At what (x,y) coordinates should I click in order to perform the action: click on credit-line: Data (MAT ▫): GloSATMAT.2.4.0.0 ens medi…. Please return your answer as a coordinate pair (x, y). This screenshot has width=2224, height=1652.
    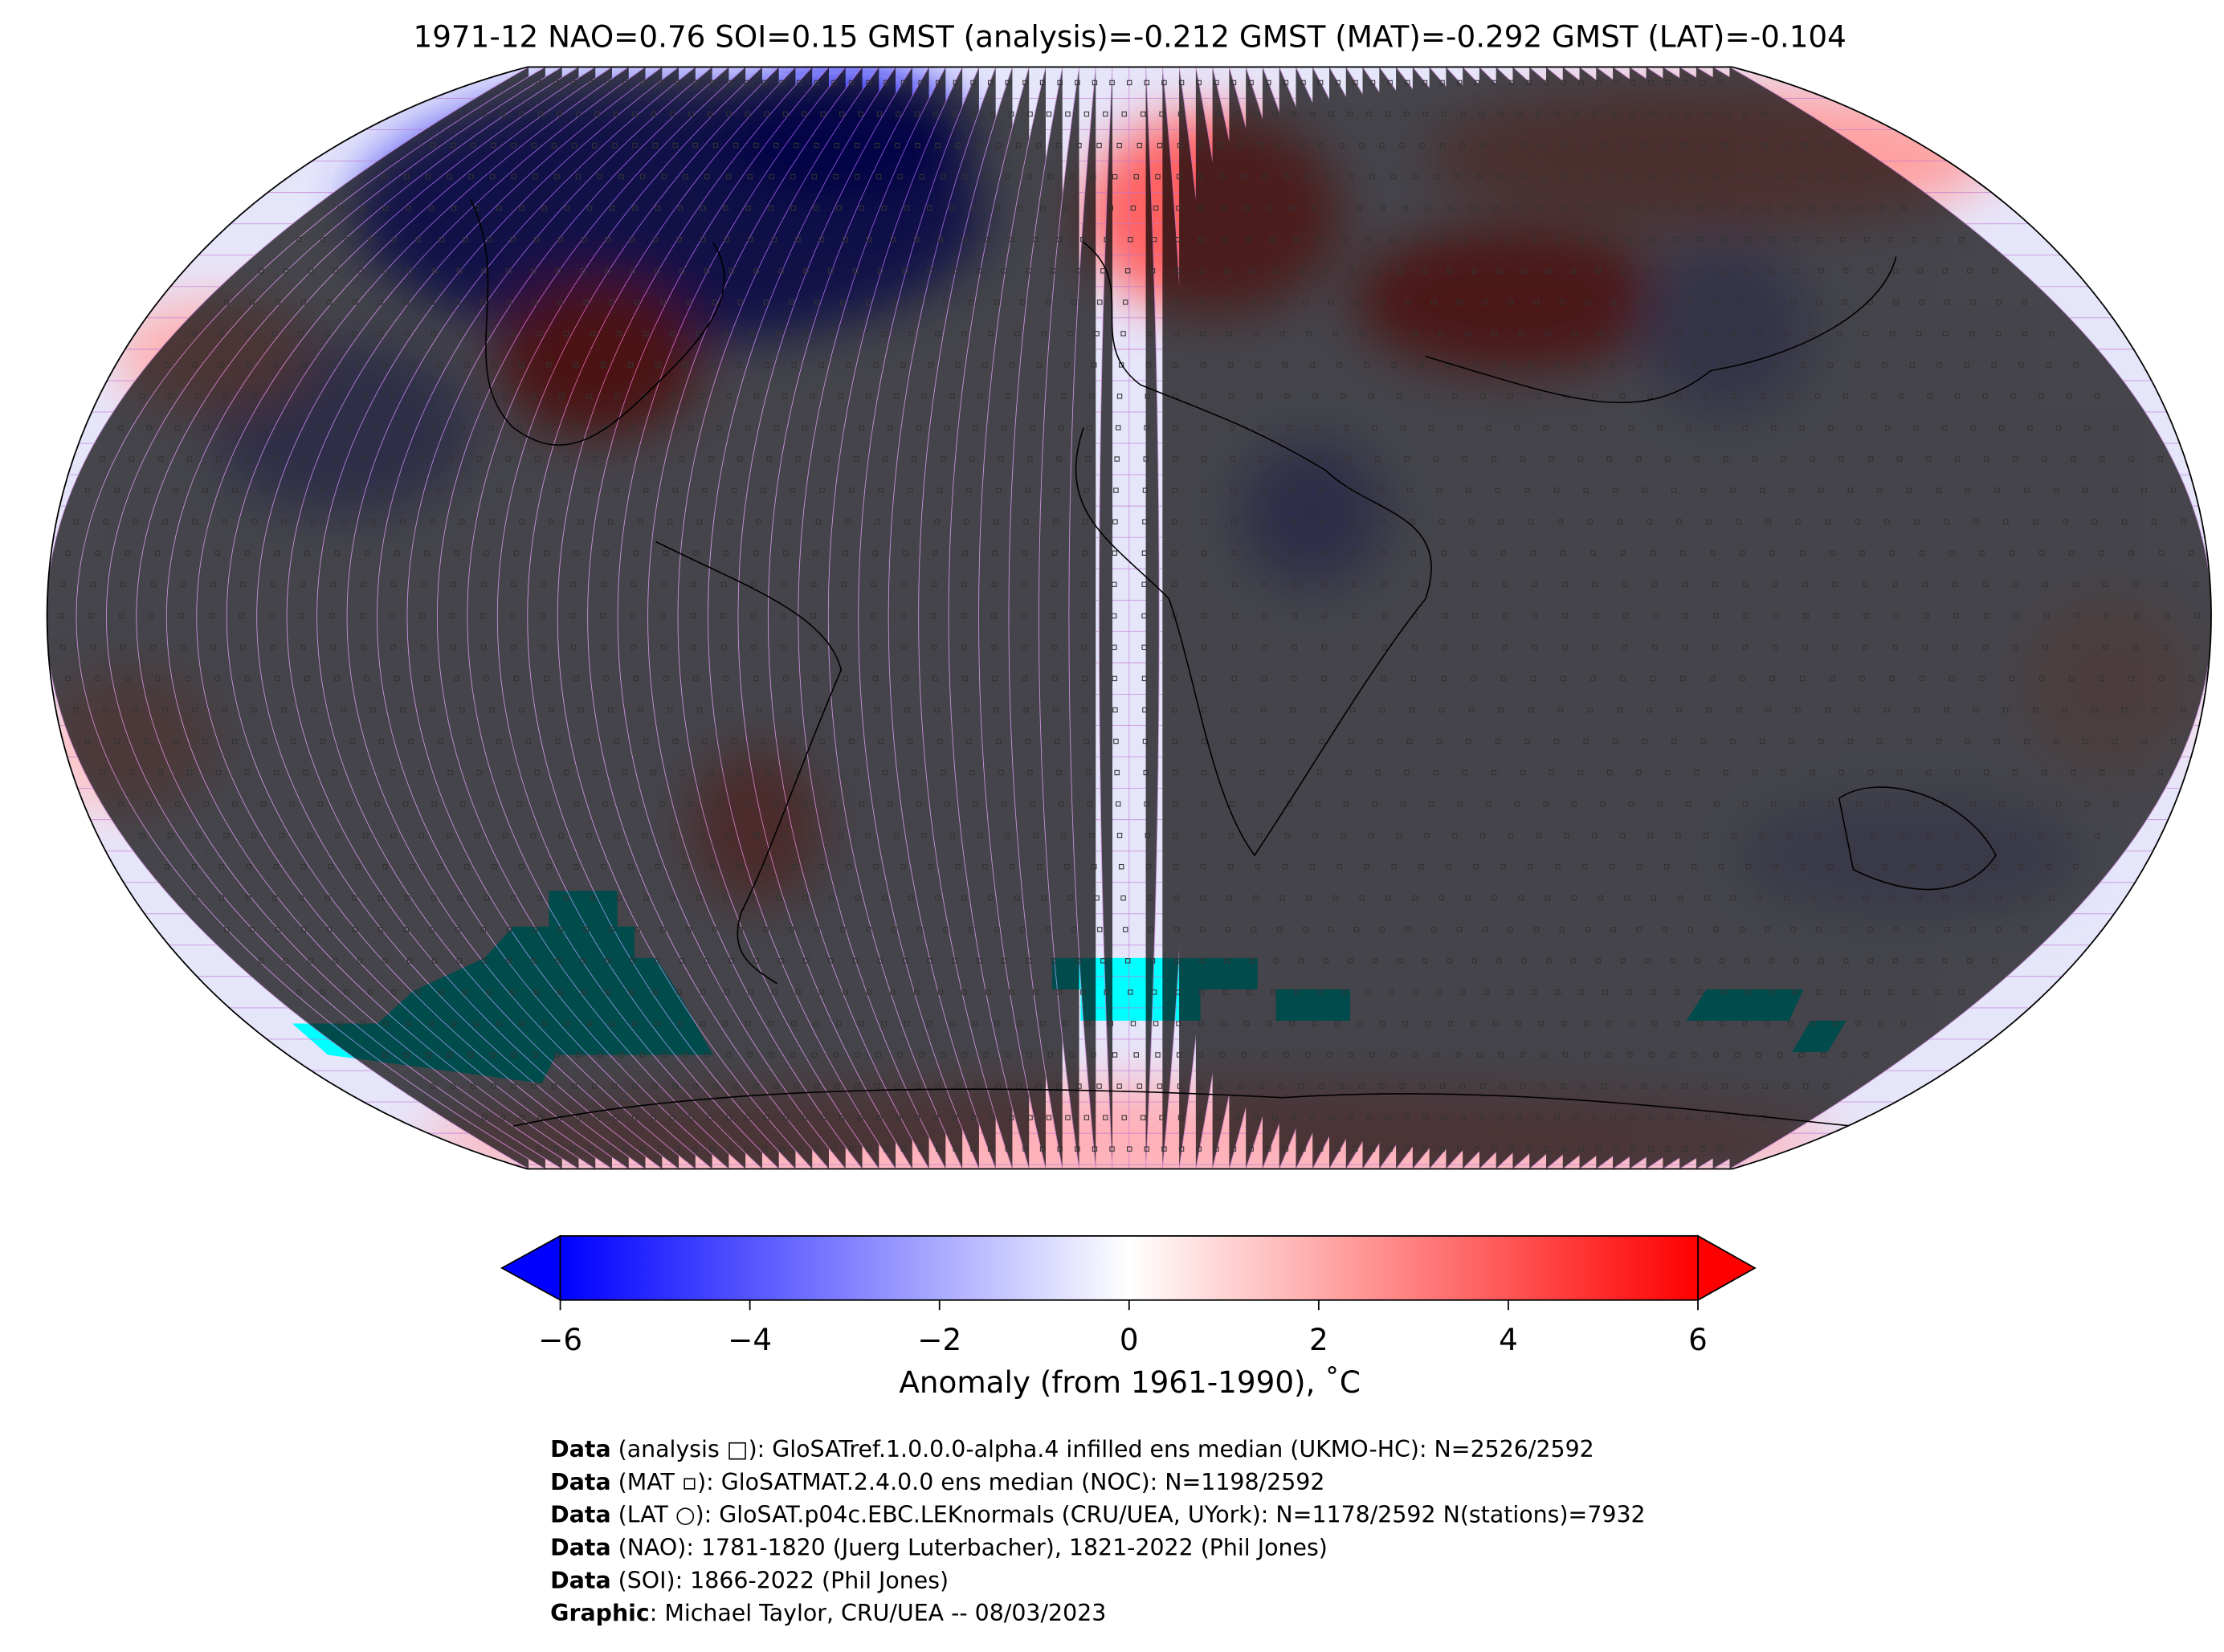
    Looking at the image, I should click on (1097, 1482).